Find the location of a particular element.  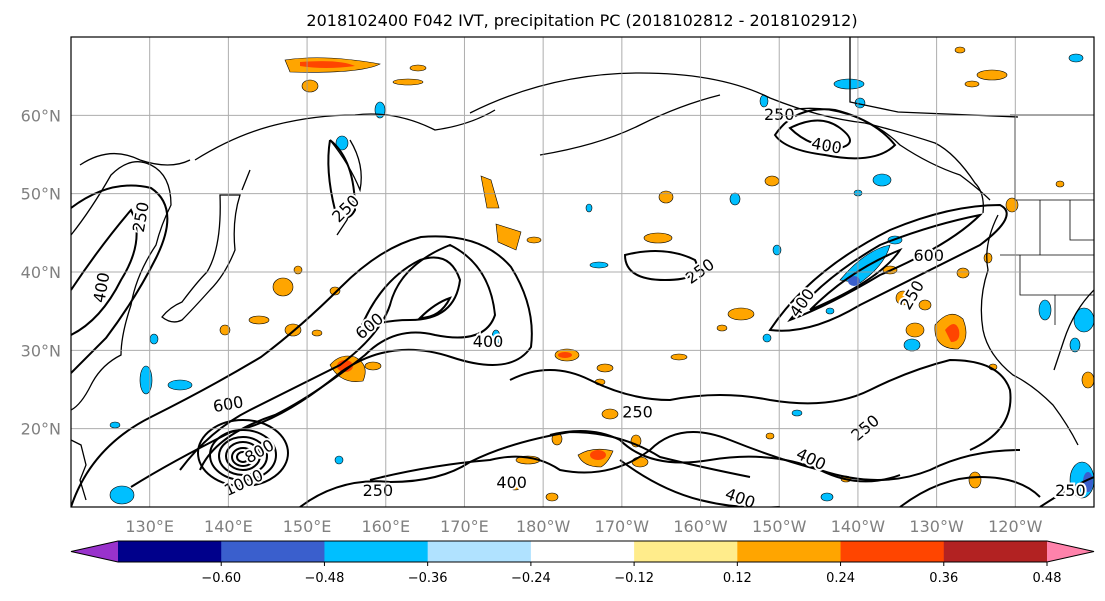

colorbar-tick-label: 0.24 is located at coordinates (840, 578).